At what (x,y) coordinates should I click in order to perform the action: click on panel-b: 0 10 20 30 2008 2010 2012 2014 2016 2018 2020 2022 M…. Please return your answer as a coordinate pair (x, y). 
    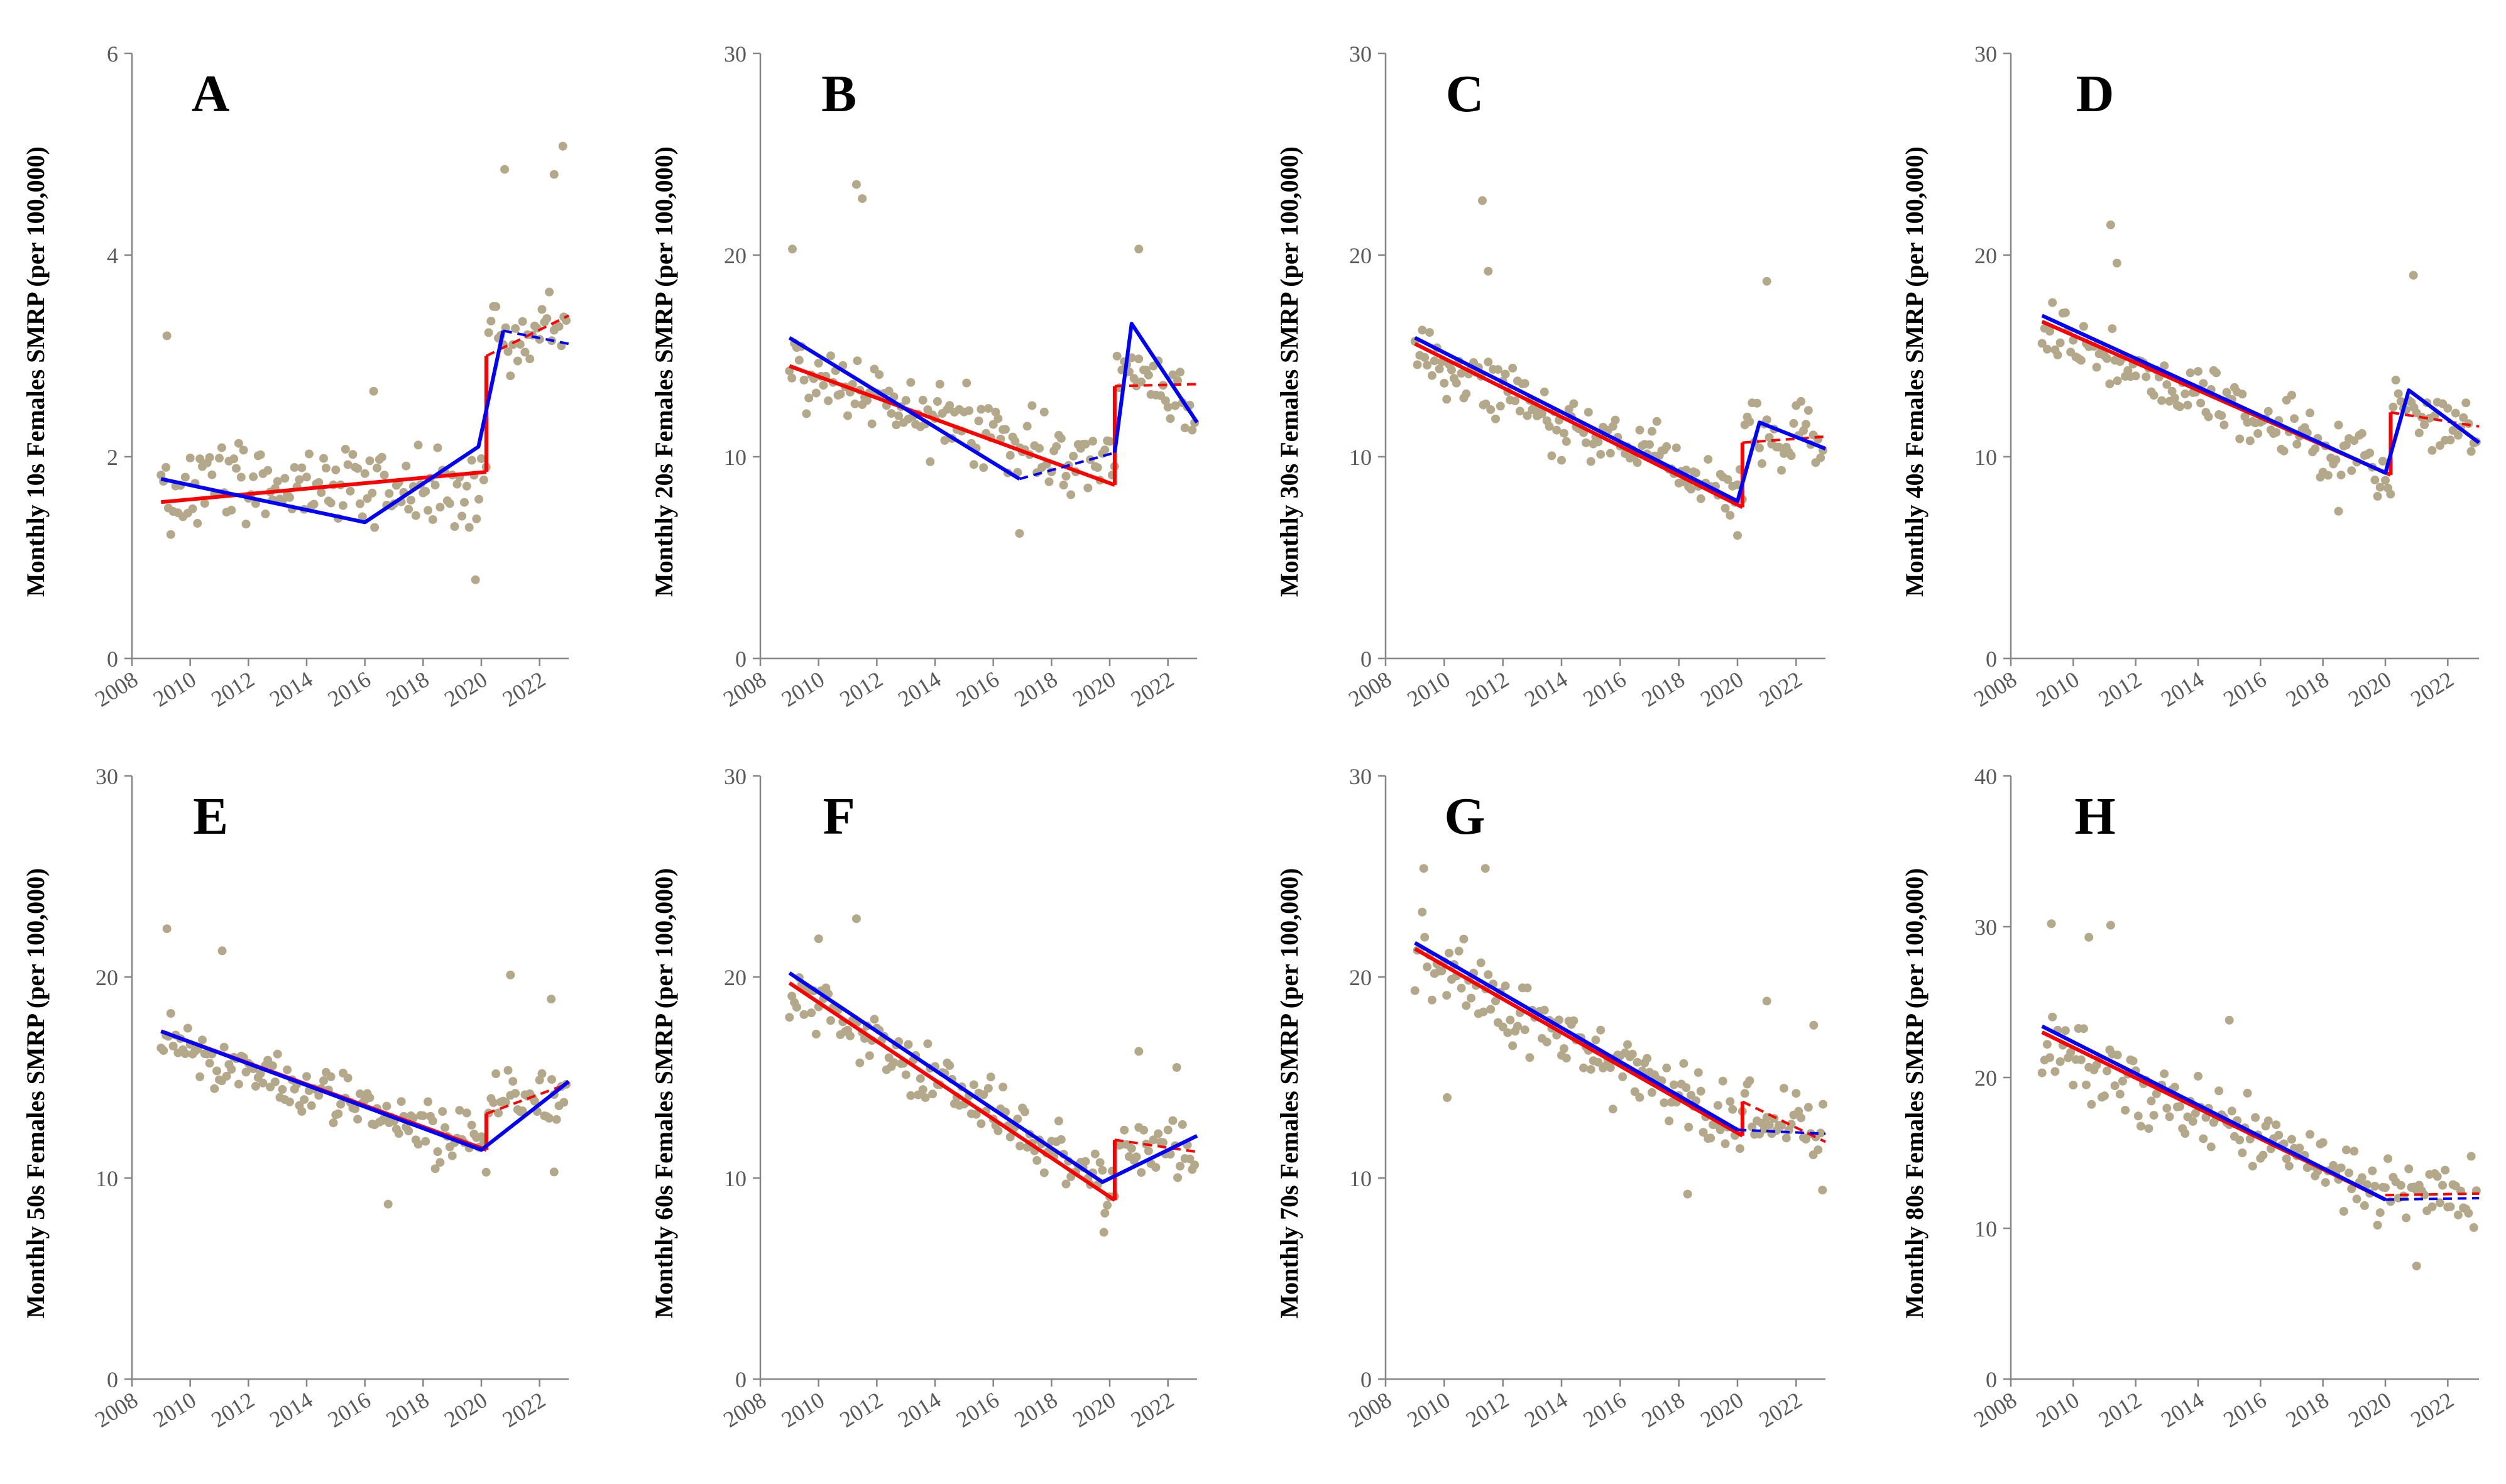
    Looking at the image, I should click on (925, 376).